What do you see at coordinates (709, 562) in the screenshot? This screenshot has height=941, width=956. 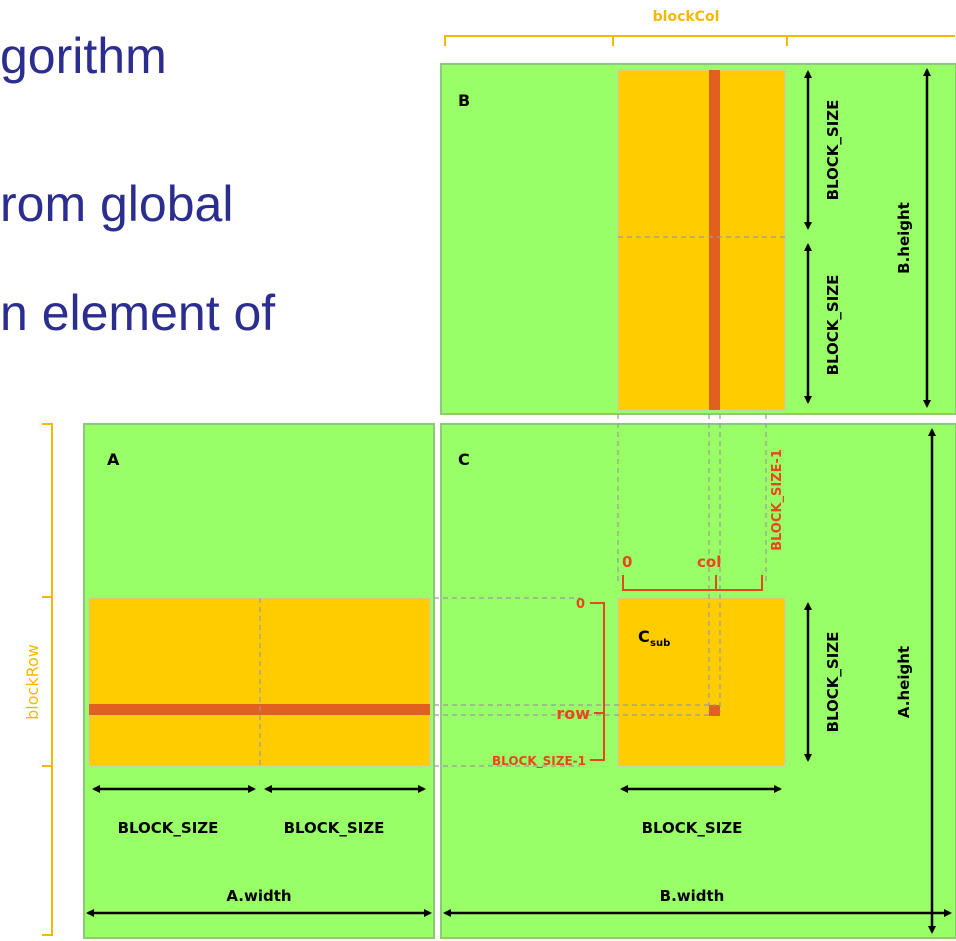 I see `col-label: col` at bounding box center [709, 562].